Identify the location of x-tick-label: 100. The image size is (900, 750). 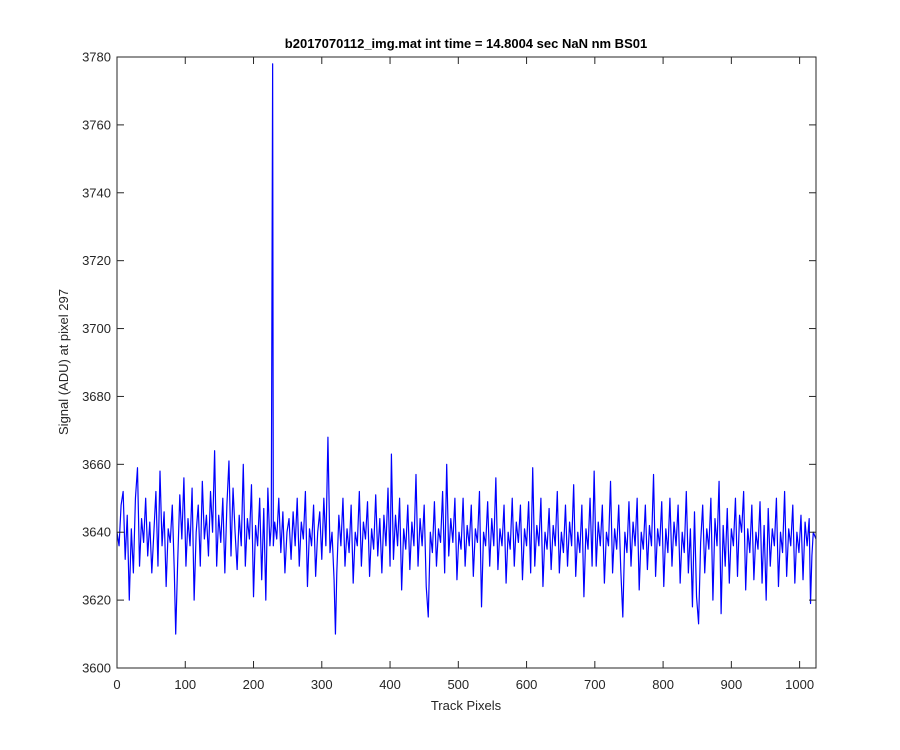
(185, 684).